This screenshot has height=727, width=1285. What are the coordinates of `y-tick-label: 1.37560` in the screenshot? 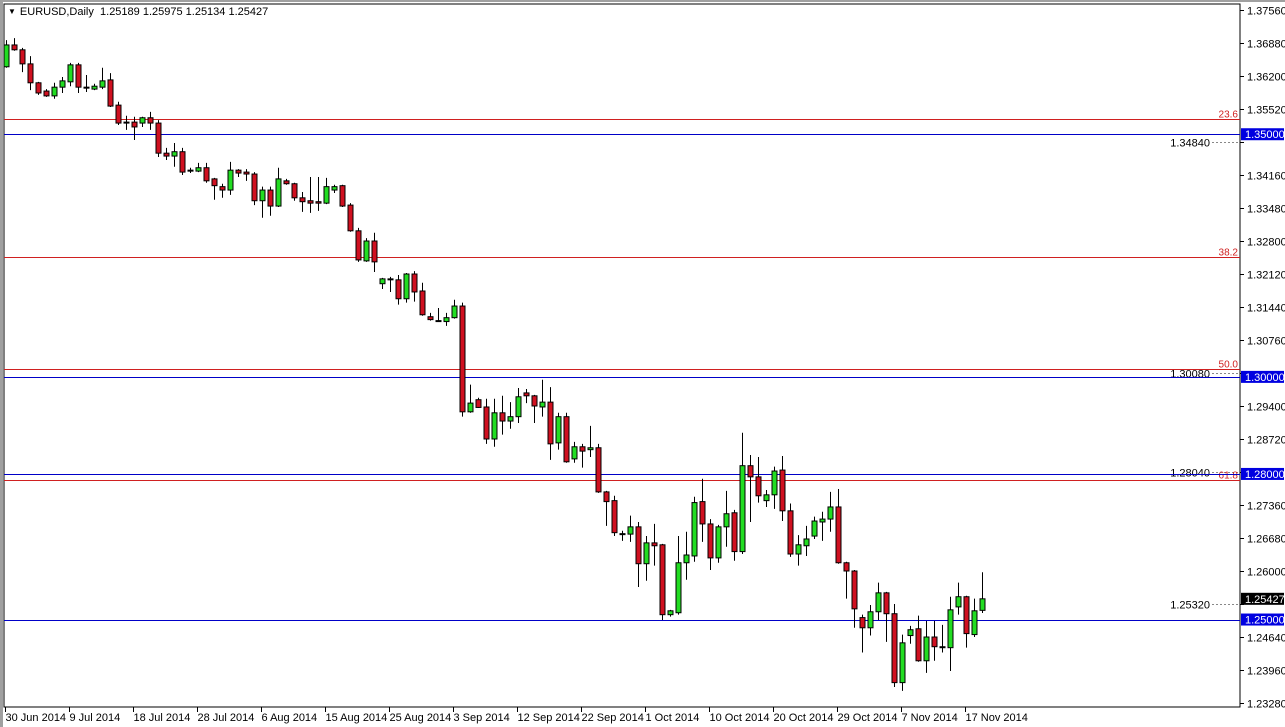 It's located at (1266, 12).